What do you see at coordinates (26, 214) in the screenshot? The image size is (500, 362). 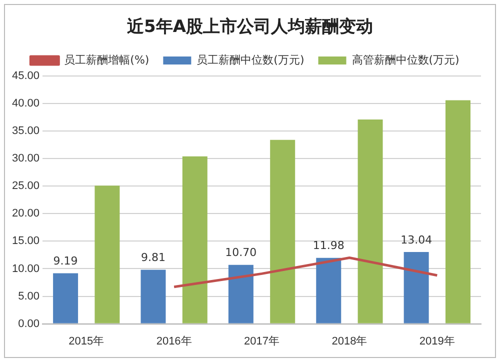 I see `y-tick-label: 20.00` at bounding box center [26, 214].